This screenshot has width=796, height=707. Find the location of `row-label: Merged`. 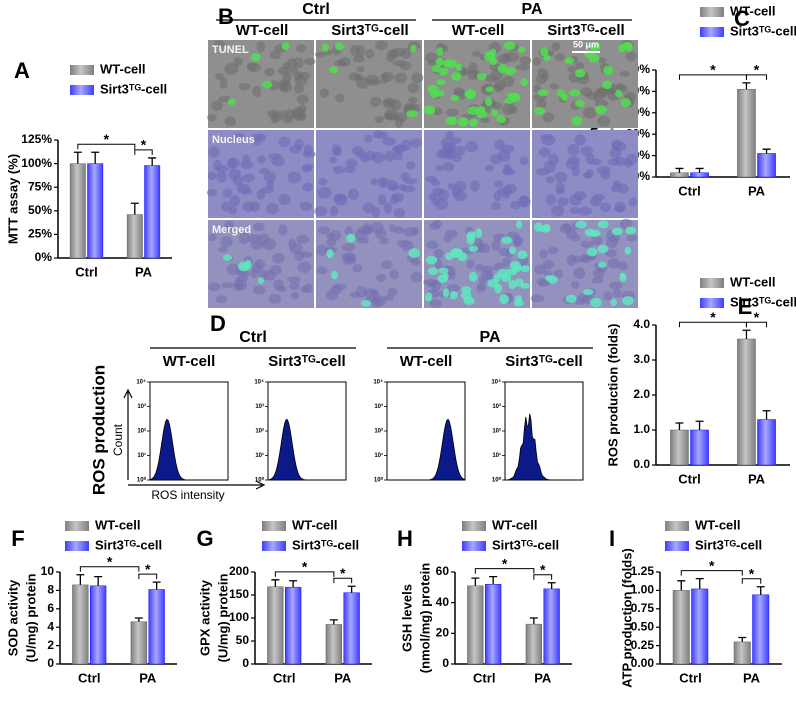

row-label: Merged is located at coordinates (231, 230).